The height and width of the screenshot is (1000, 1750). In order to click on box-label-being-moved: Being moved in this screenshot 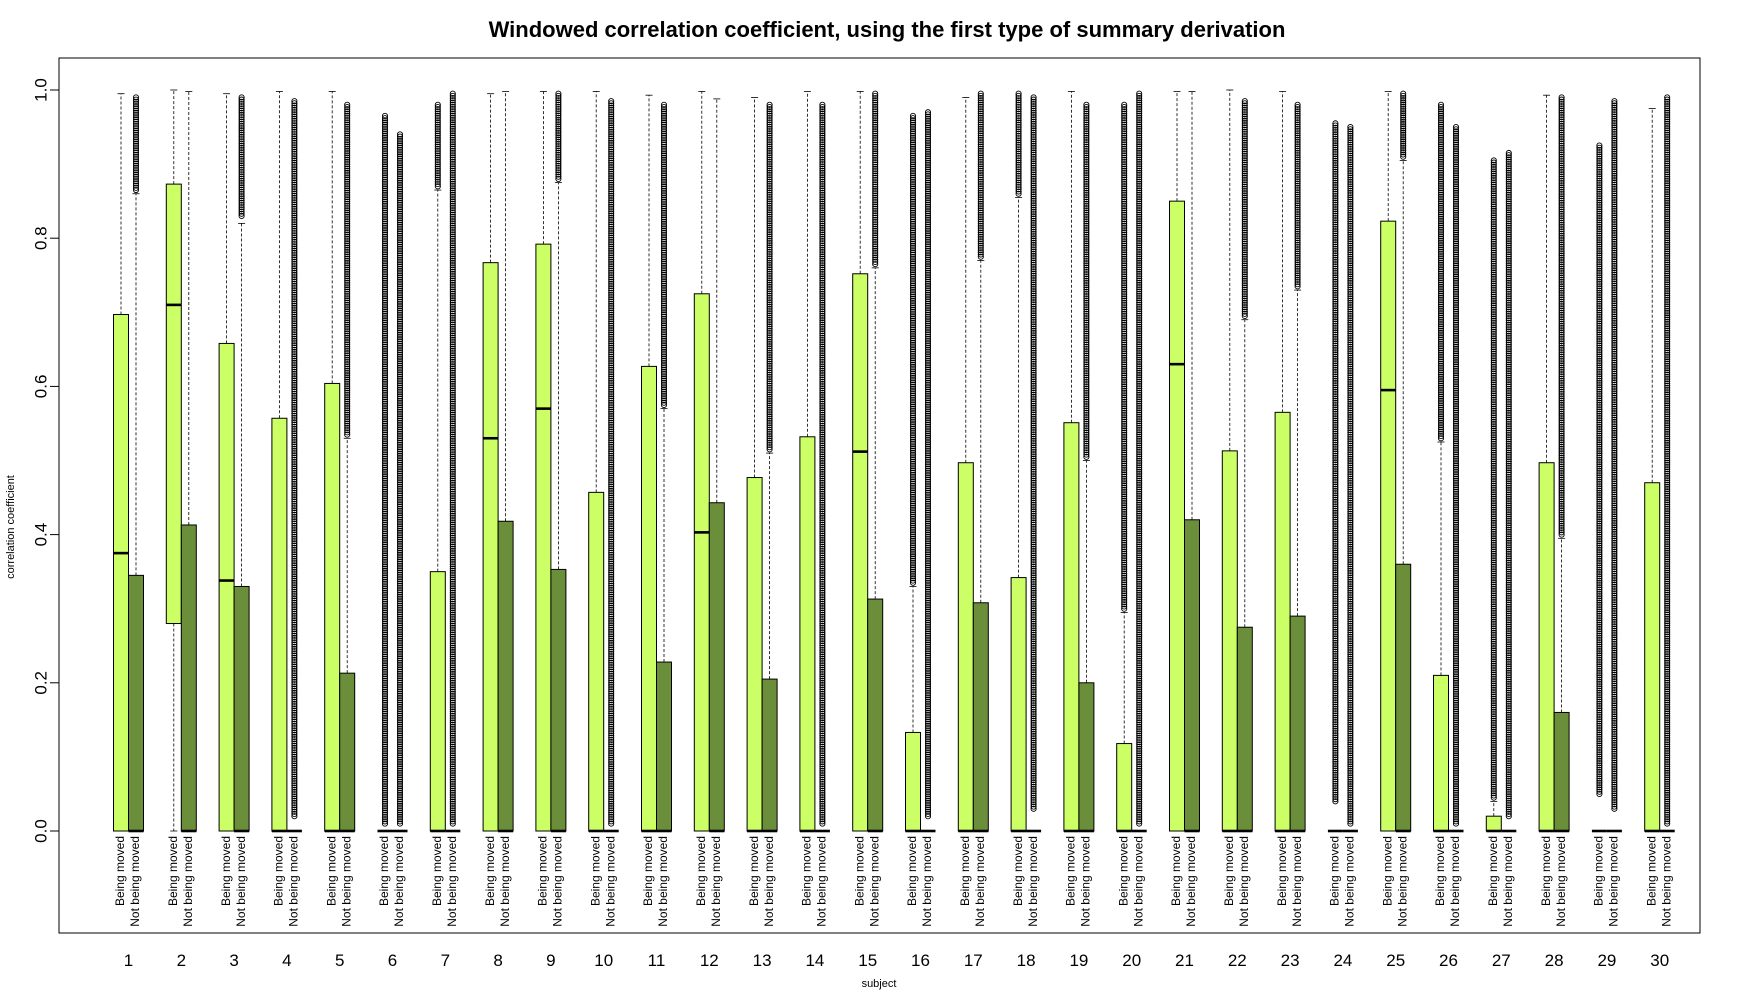, I will do `click(595, 871)`.